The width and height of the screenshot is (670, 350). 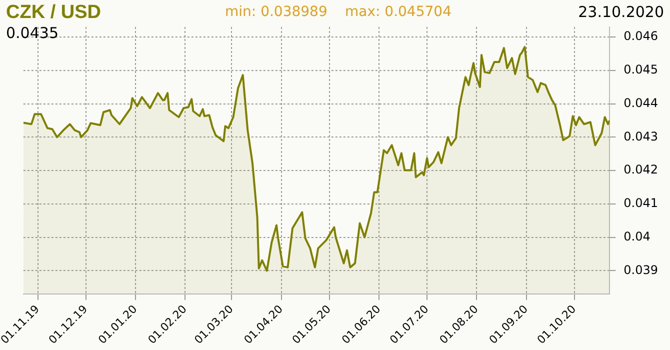 I want to click on chart-title: CZK / USD, so click(x=53, y=13).